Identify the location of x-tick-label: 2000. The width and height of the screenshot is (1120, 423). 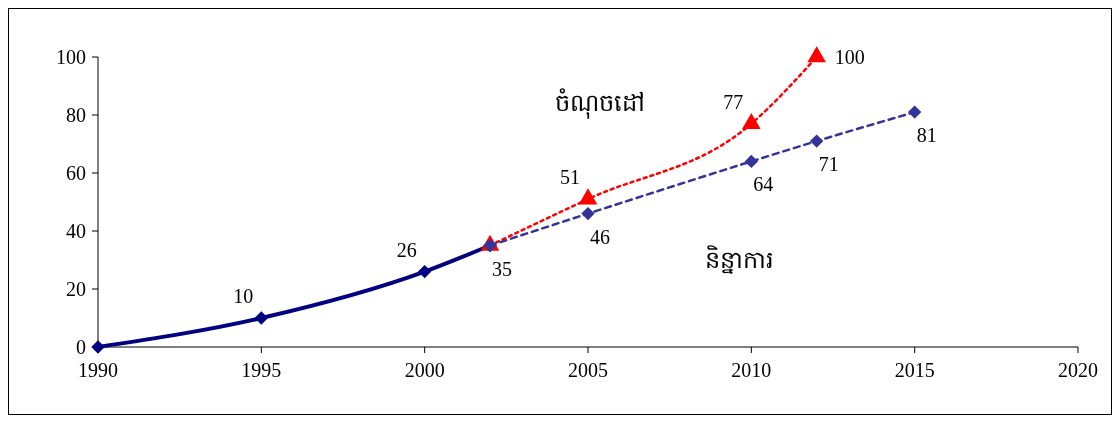
(424, 370).